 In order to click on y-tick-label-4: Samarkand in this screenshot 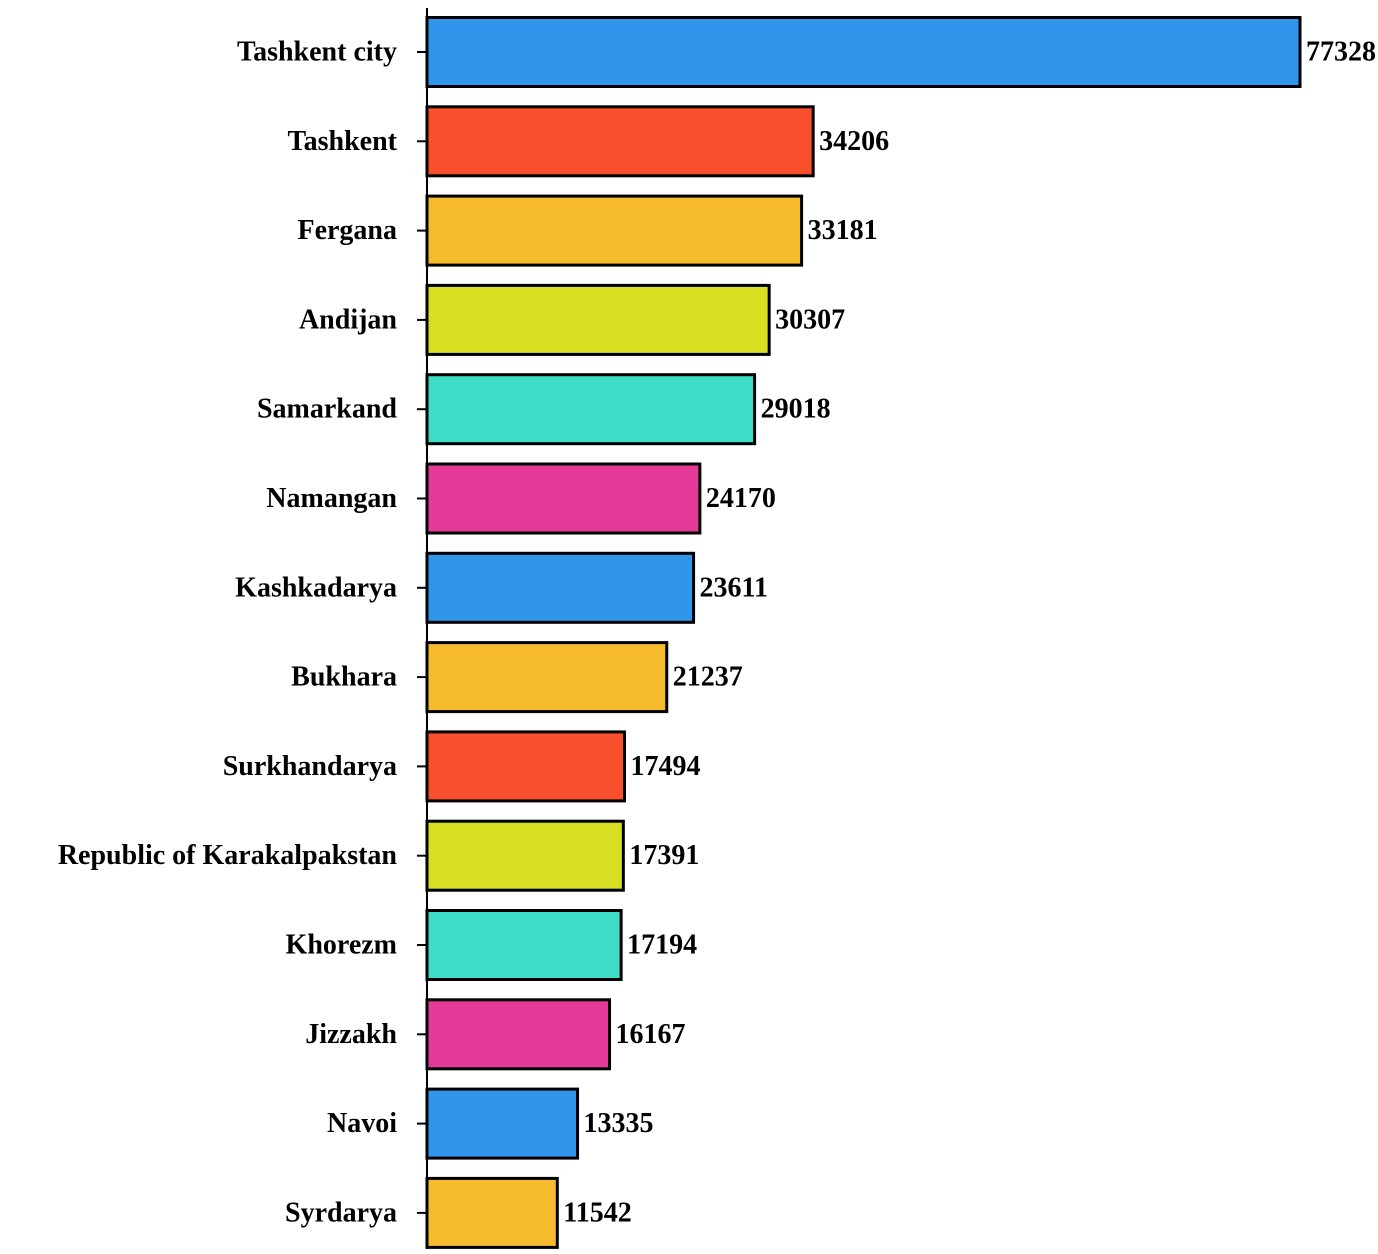, I will do `click(327, 409)`.